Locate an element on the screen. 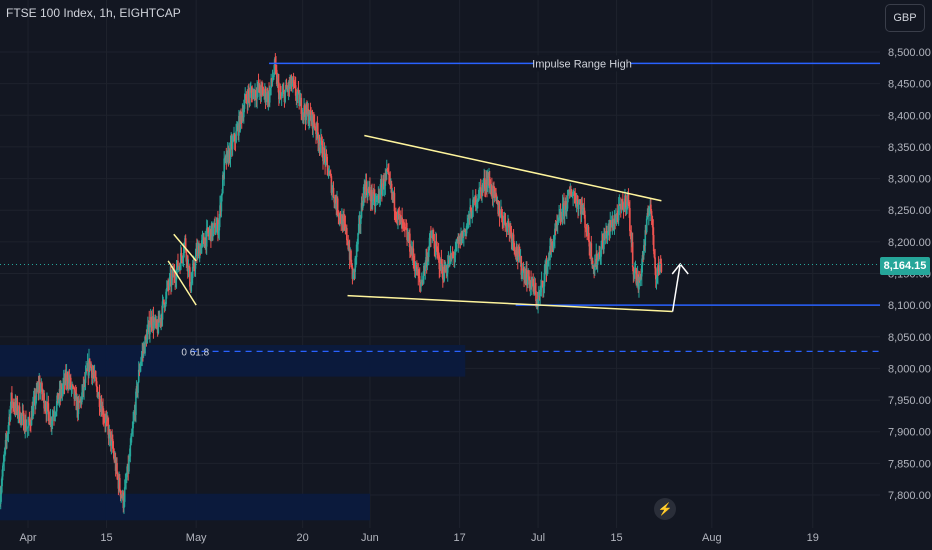 The image size is (932, 550). y-tick-label: 8,400.00 is located at coordinates (909, 116).